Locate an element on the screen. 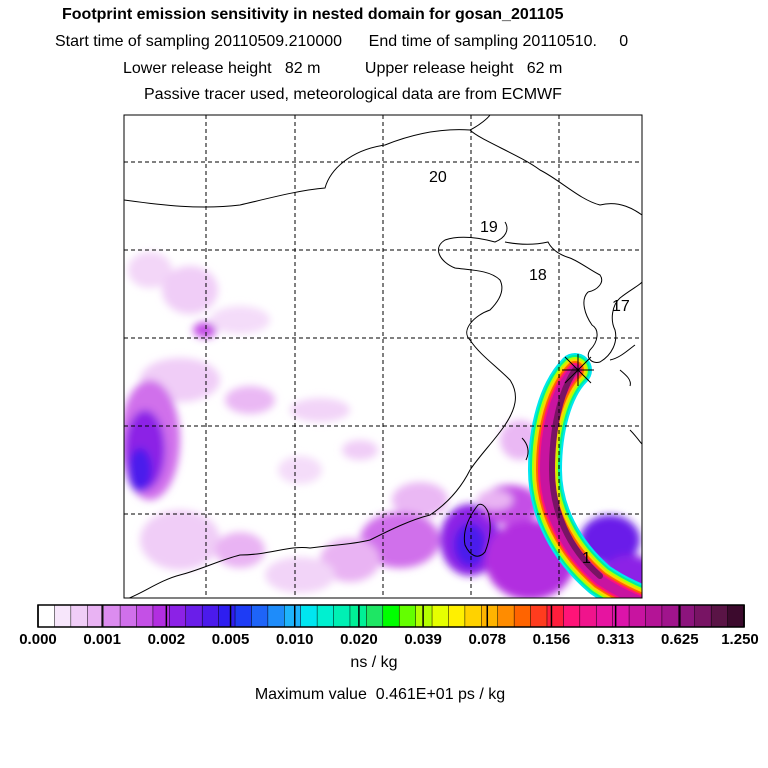 The height and width of the screenshot is (768, 768). colorbar-tick-label: 0.001 is located at coordinates (102, 639).